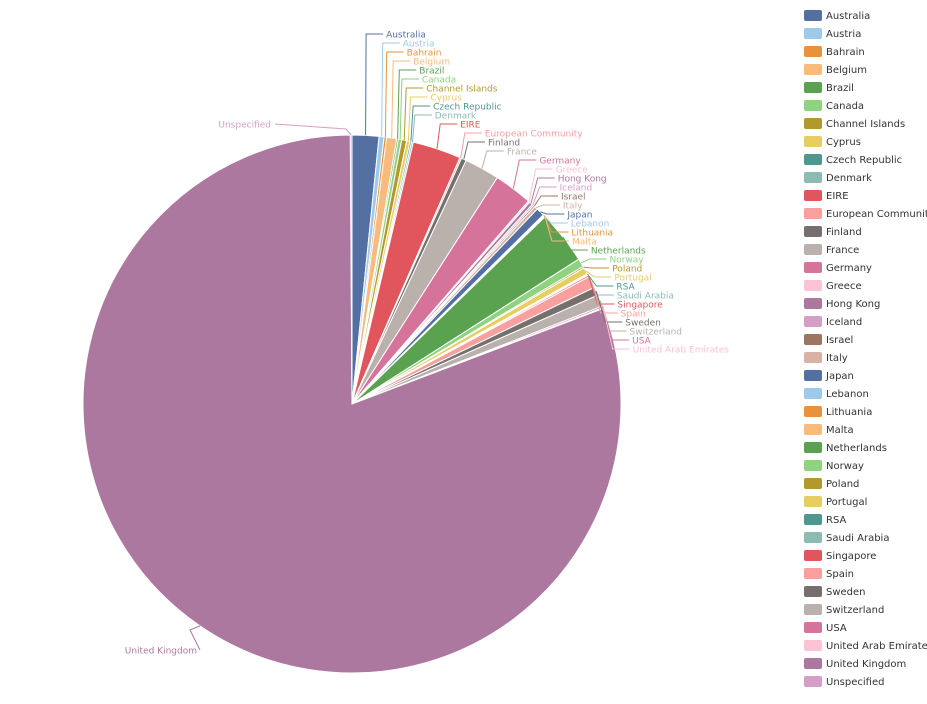 Image resolution: width=927 pixels, height=704 pixels. I want to click on legend-item-israel: Israel, so click(828, 340).